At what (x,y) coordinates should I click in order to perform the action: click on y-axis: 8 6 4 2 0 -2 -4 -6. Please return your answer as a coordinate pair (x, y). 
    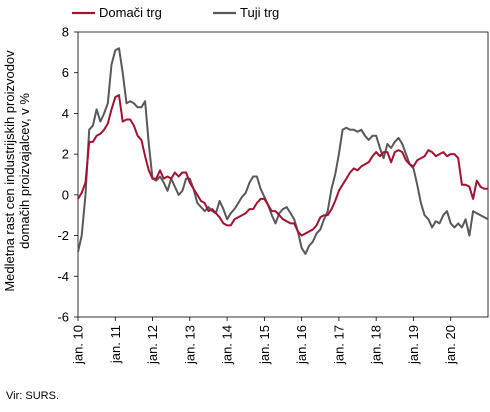
    Looking at the image, I should click on (67, 175).